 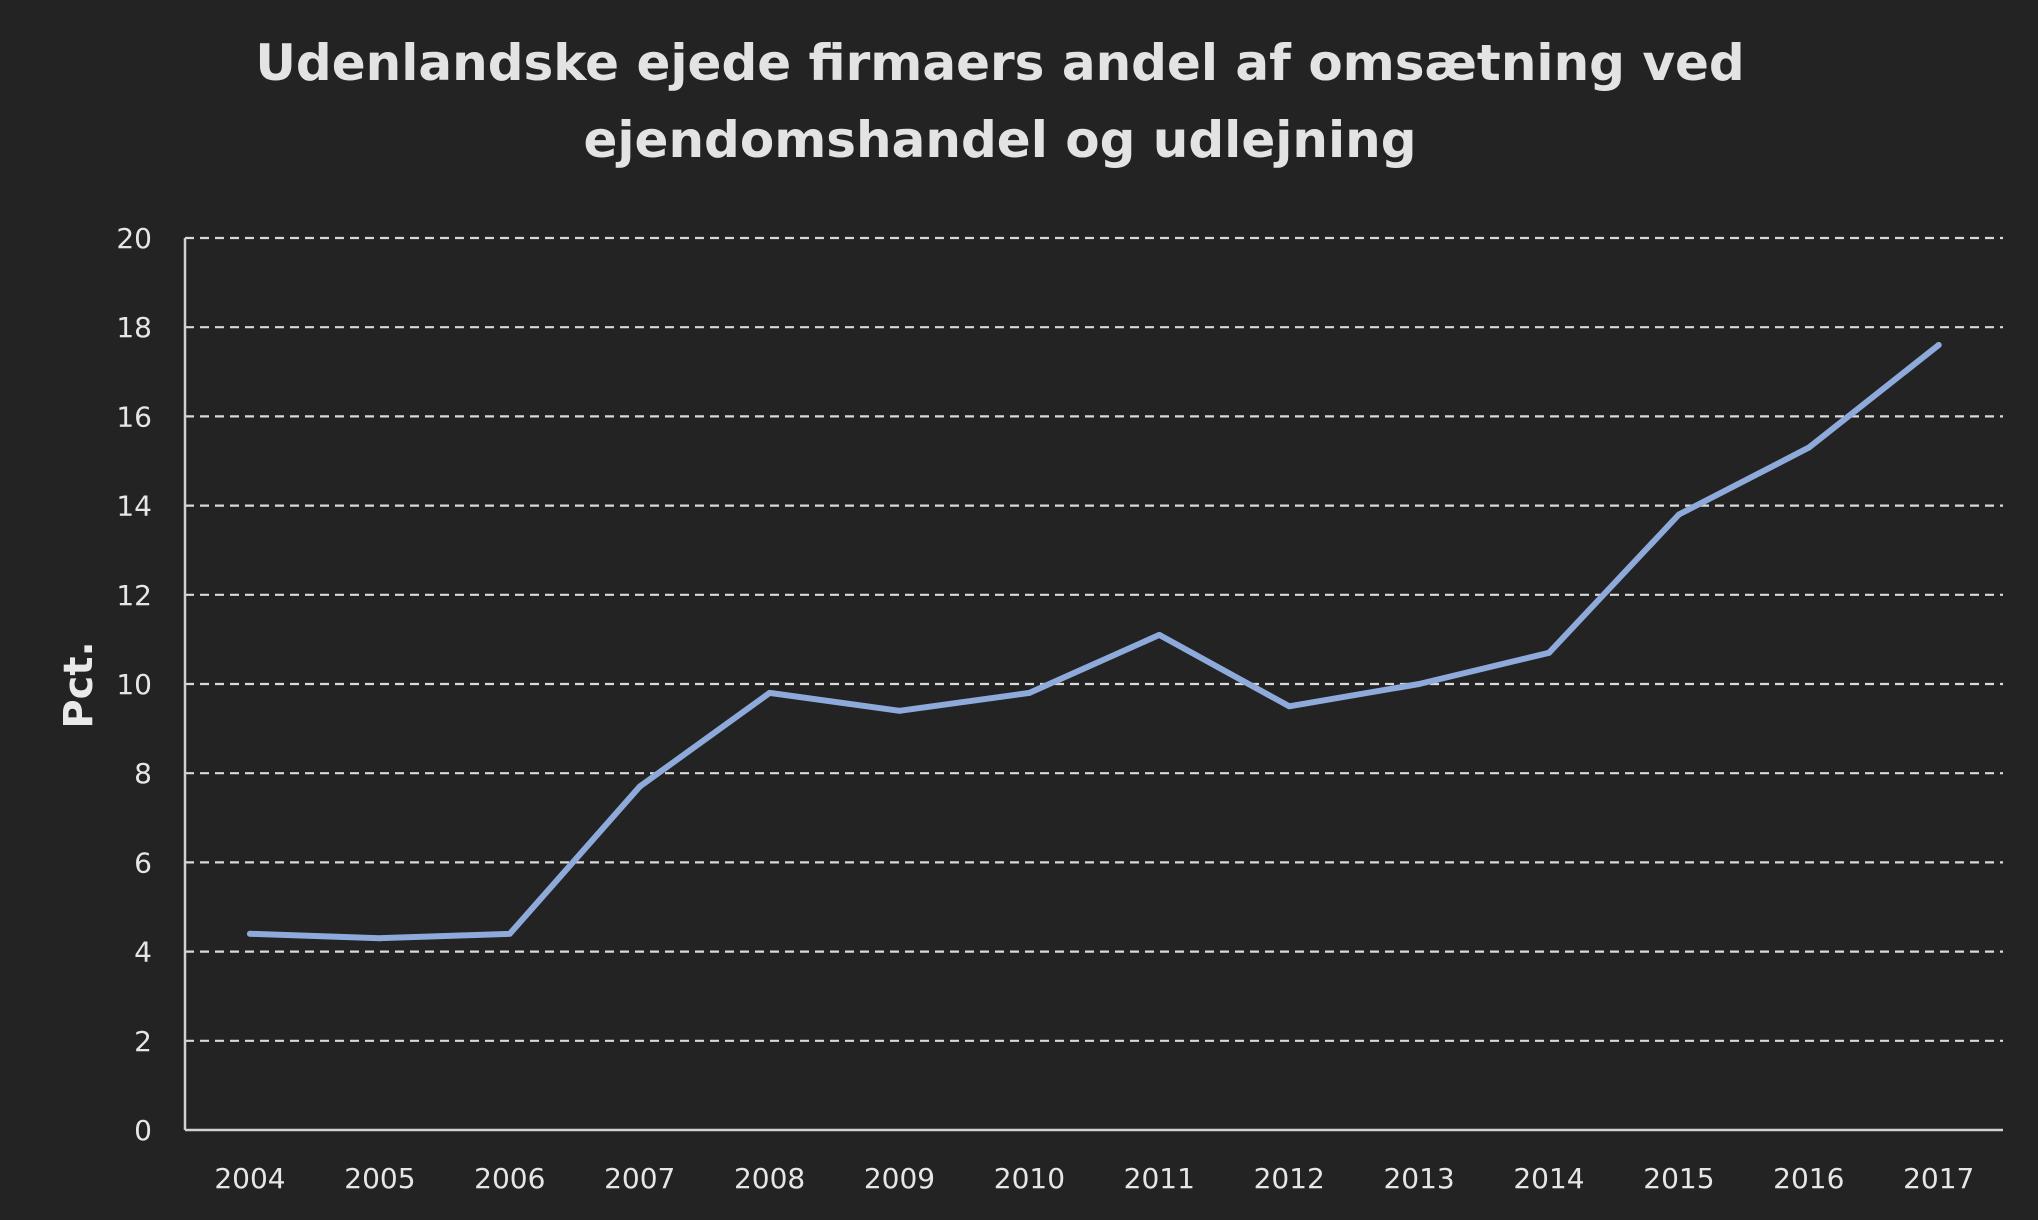 What do you see at coordinates (1419, 684) in the screenshot?
I see `data-point-2013` at bounding box center [1419, 684].